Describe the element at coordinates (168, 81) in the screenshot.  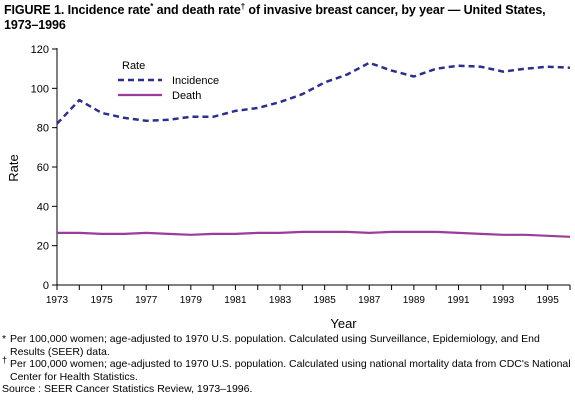
I see `chart-legend: Rate Incidence Death` at that location.